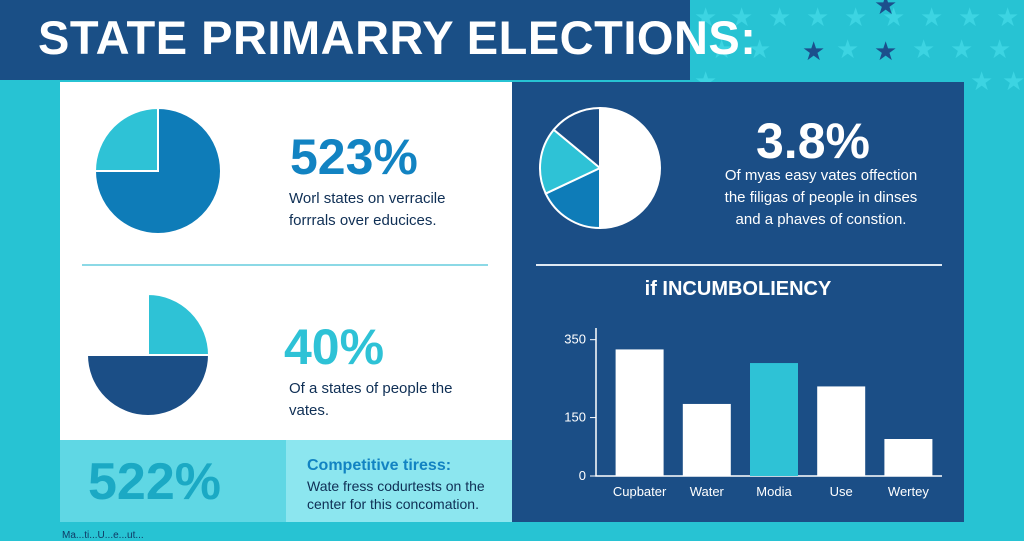  What do you see at coordinates (639, 412) in the screenshot?
I see `bar-cupbater` at bounding box center [639, 412].